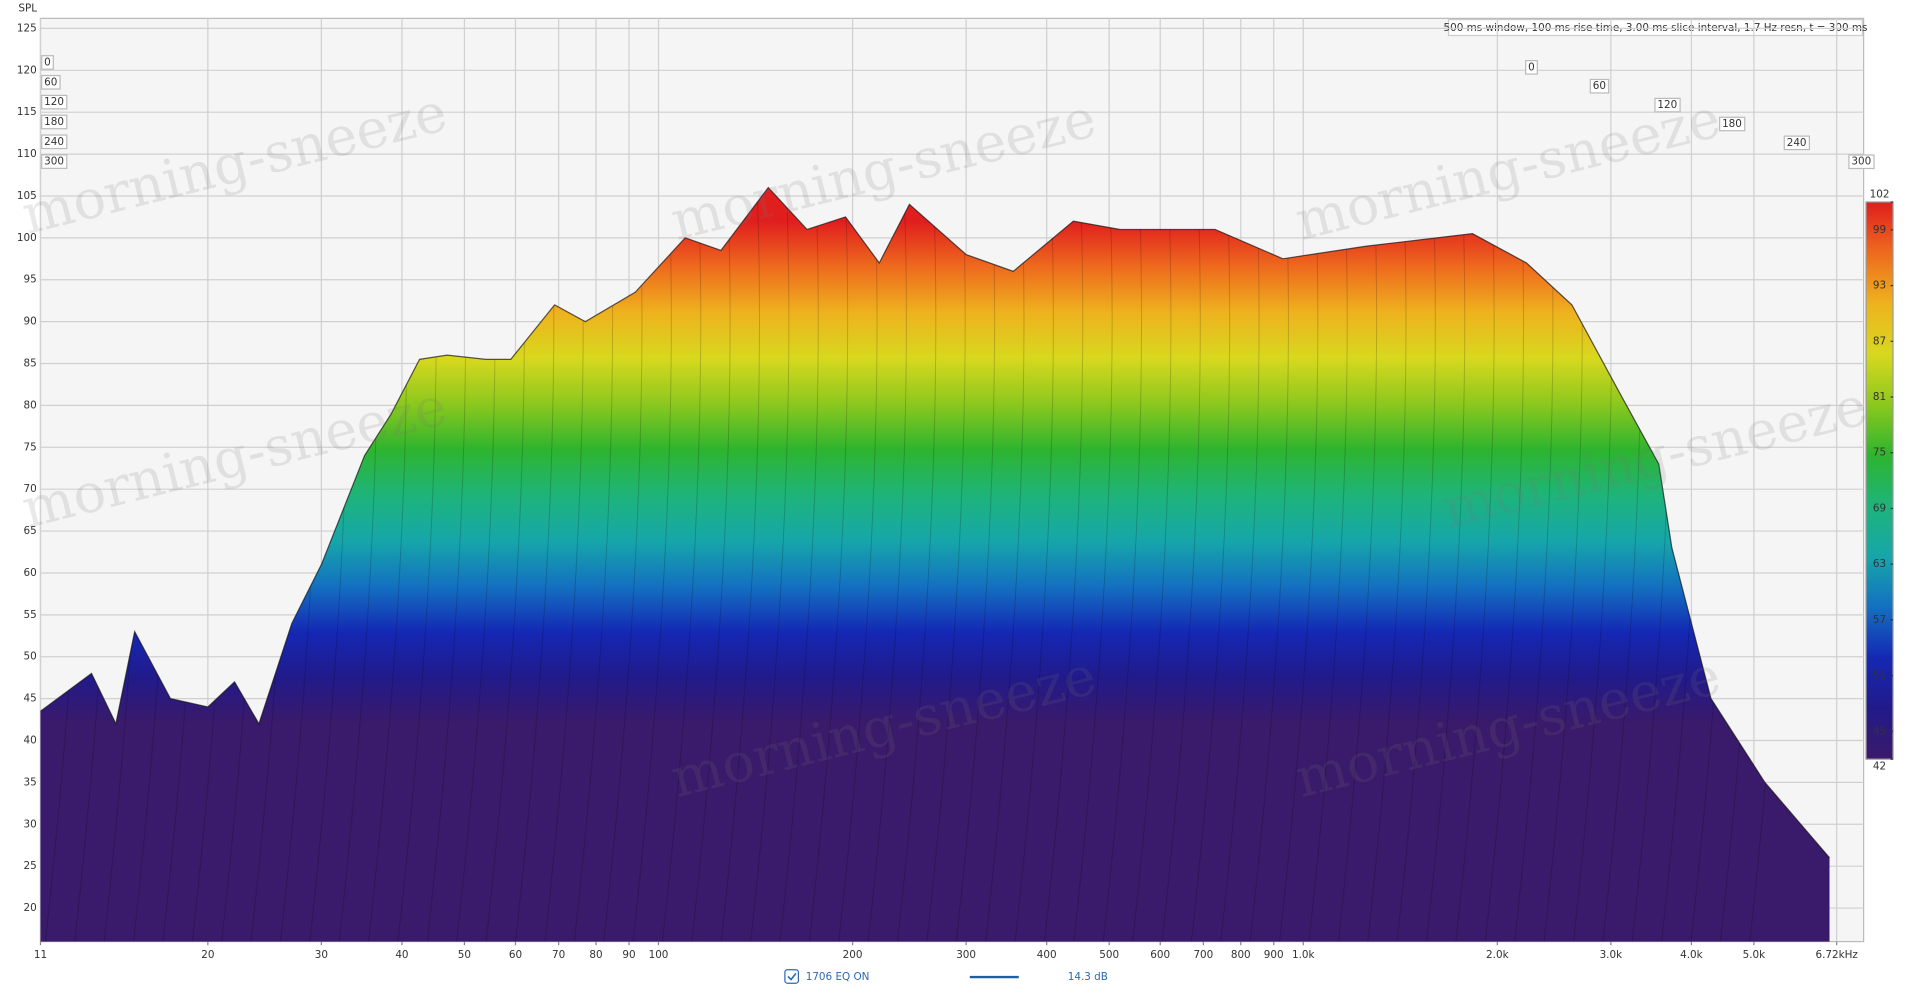 This screenshot has width=1920, height=993. I want to click on y-tick-label: 75, so click(30, 447).